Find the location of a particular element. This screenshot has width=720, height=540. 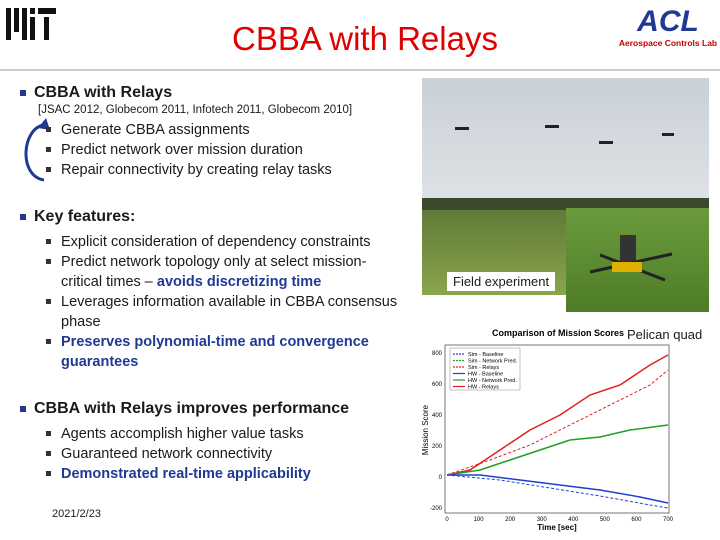

bullet: Guaranteed network connectivity is located at coordinates (224, 454).